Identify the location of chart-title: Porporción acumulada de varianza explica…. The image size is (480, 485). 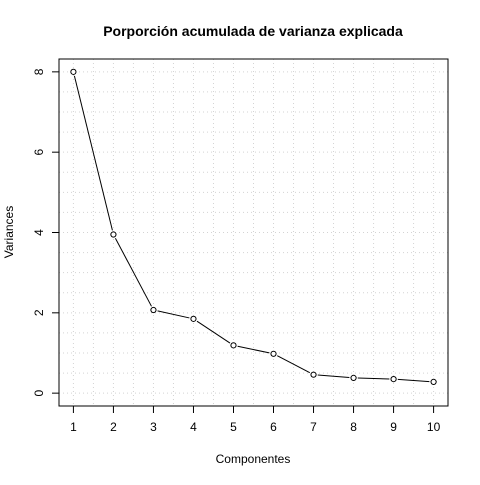
(253, 31).